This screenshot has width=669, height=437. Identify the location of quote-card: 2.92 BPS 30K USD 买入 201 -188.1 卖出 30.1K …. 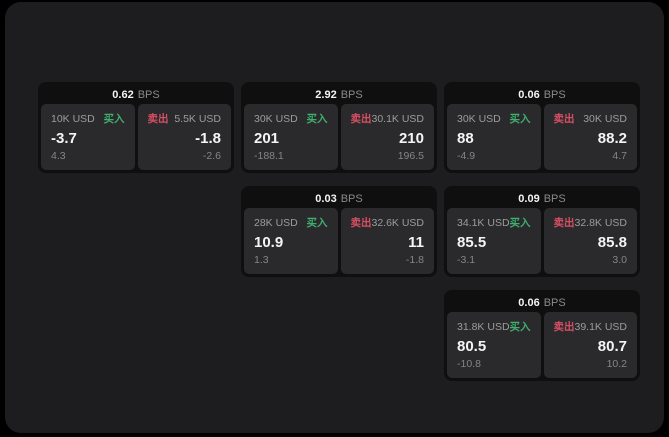
(339, 127).